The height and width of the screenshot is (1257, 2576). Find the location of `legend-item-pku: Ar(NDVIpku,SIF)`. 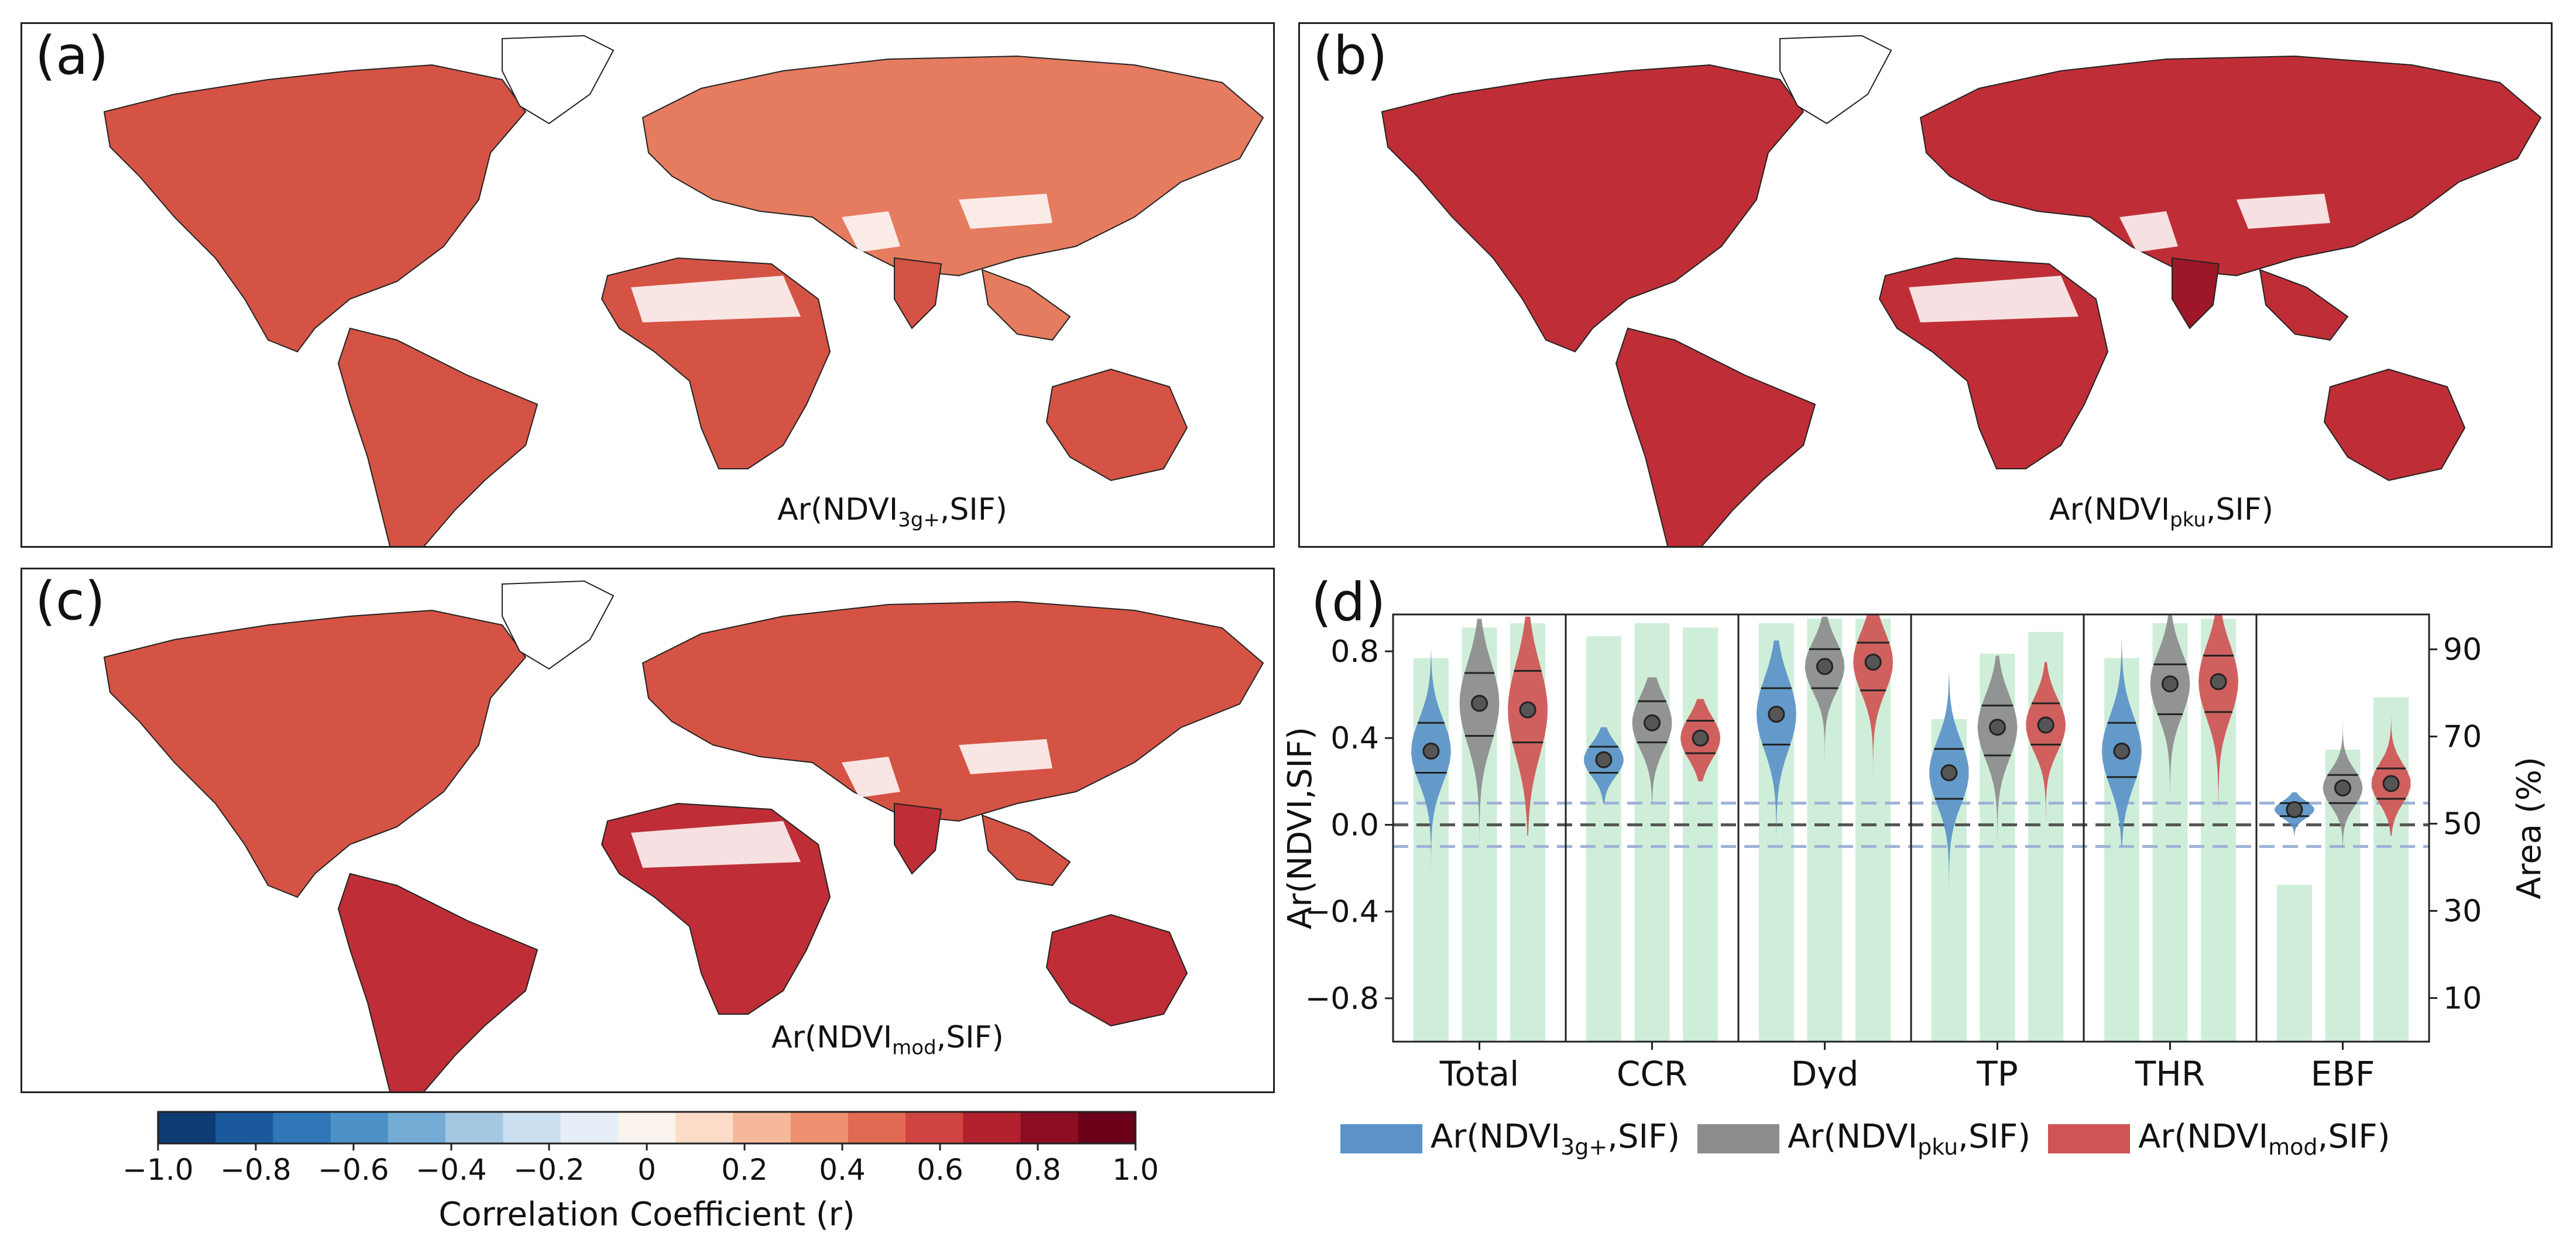

legend-item-pku: Ar(NDVIpku,SIF) is located at coordinates (1864, 1139).